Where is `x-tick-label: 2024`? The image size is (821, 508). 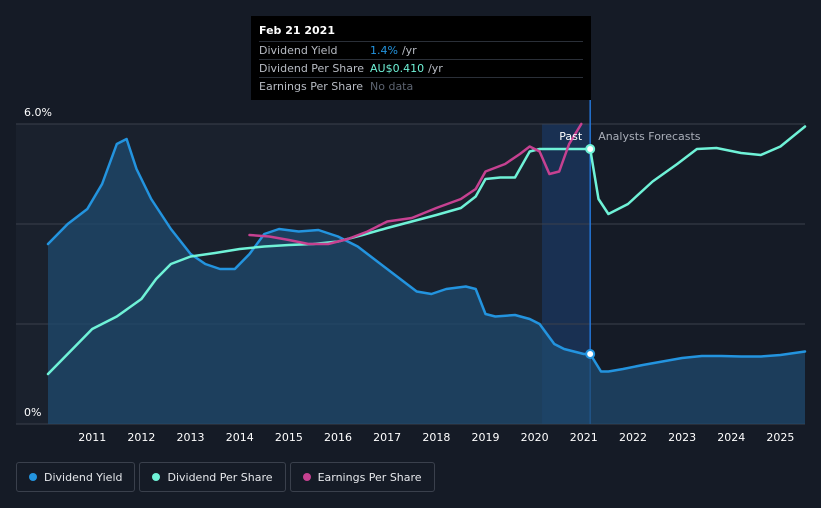 x-tick-label: 2024 is located at coordinates (731, 437).